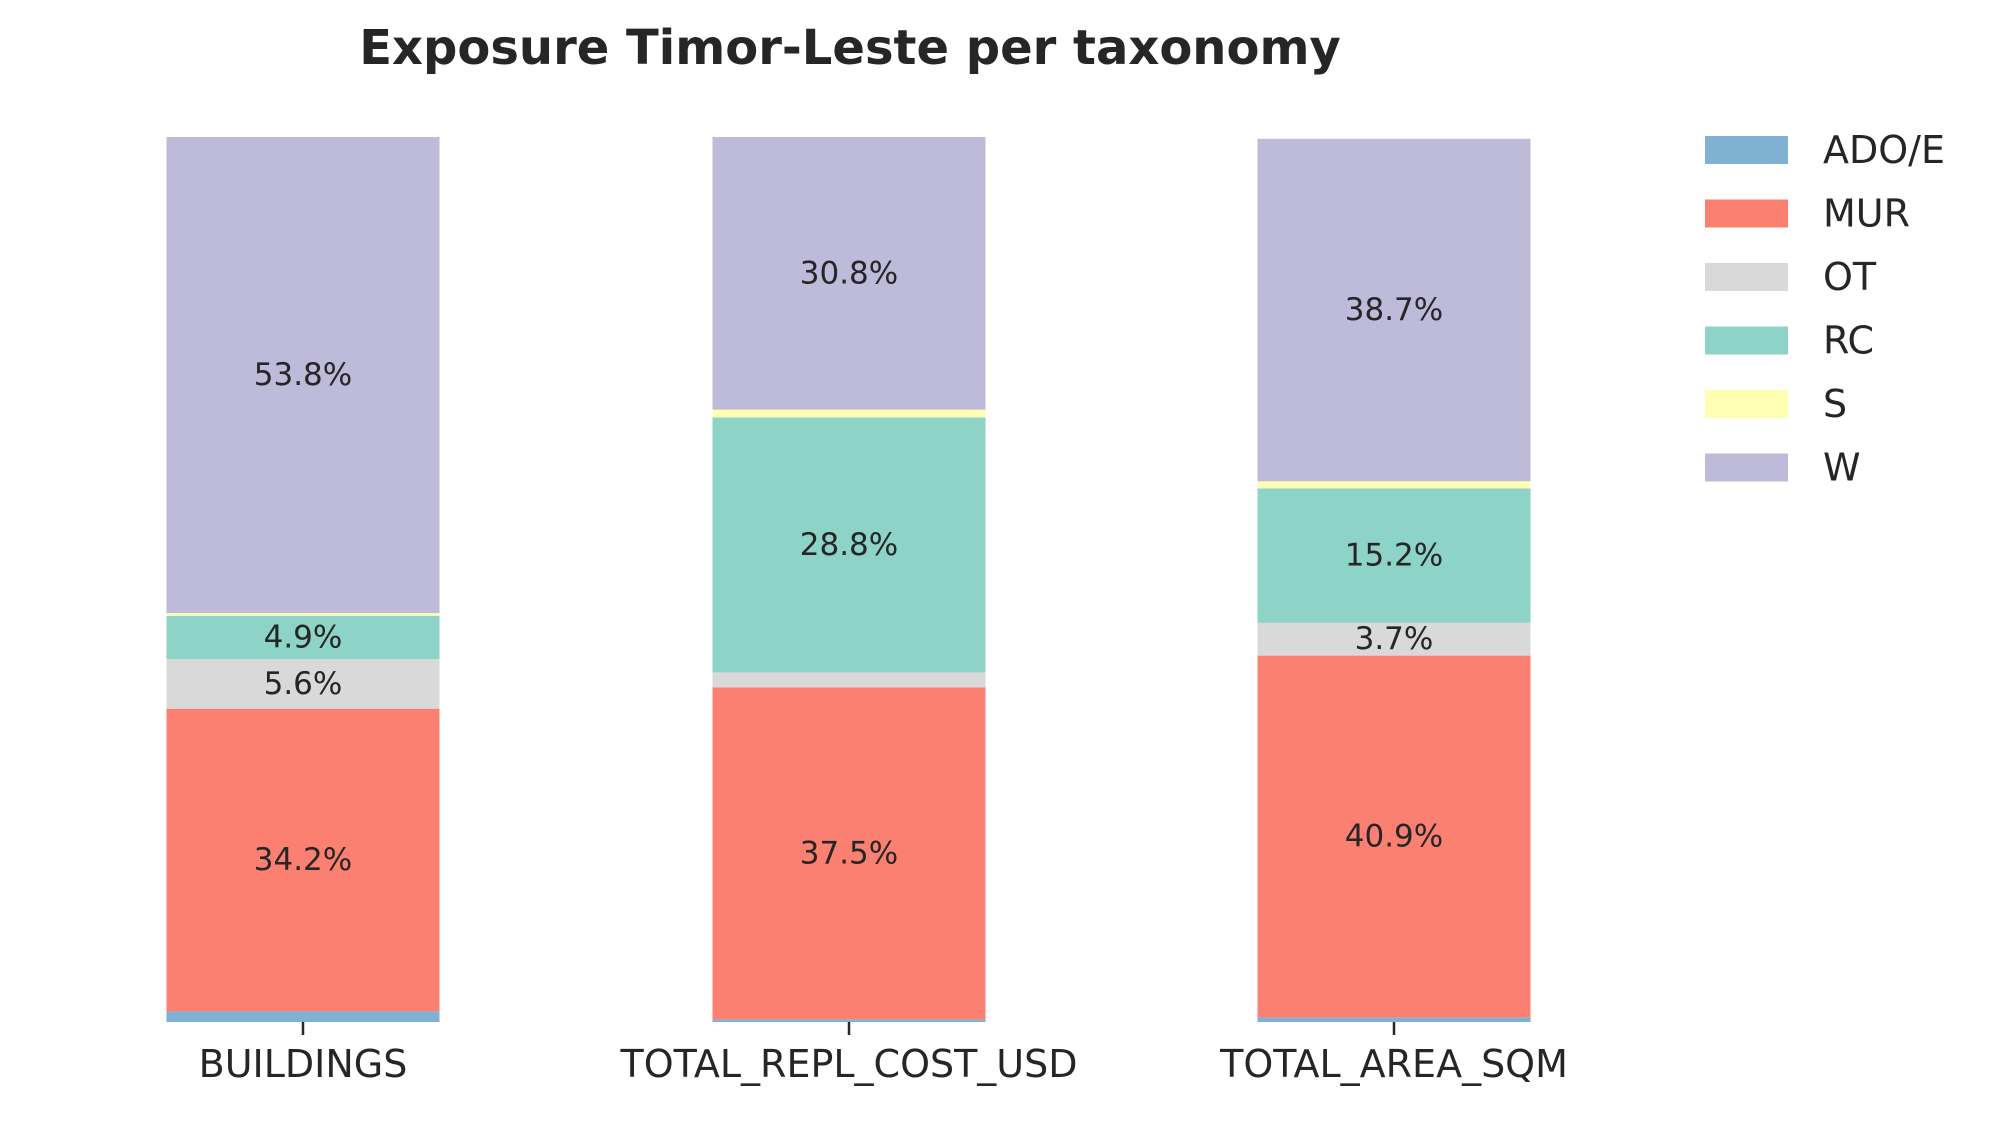 The image size is (1992, 1122). Describe the element at coordinates (303, 1064) in the screenshot. I see `x-tick-label: BUILDINGS` at that location.